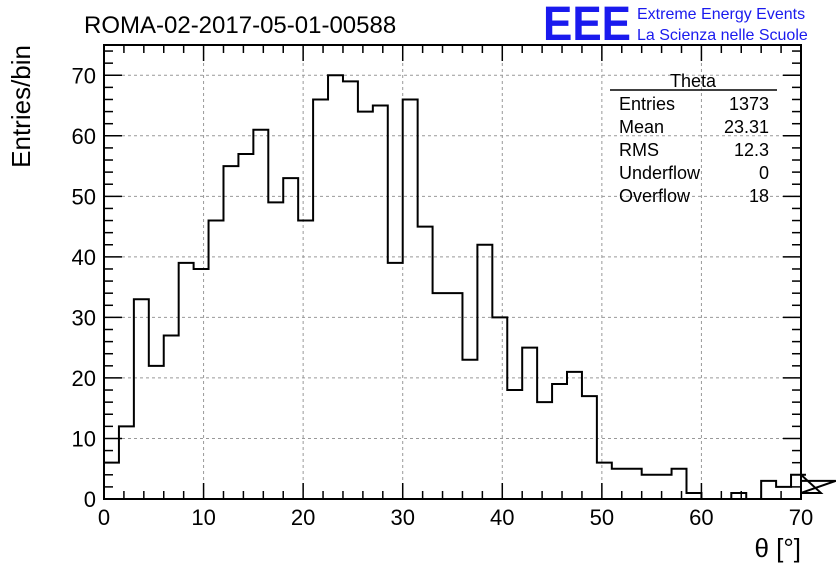 The width and height of the screenshot is (836, 572). What do you see at coordinates (759, 196) in the screenshot?
I see `stats-row-value: 18` at bounding box center [759, 196].